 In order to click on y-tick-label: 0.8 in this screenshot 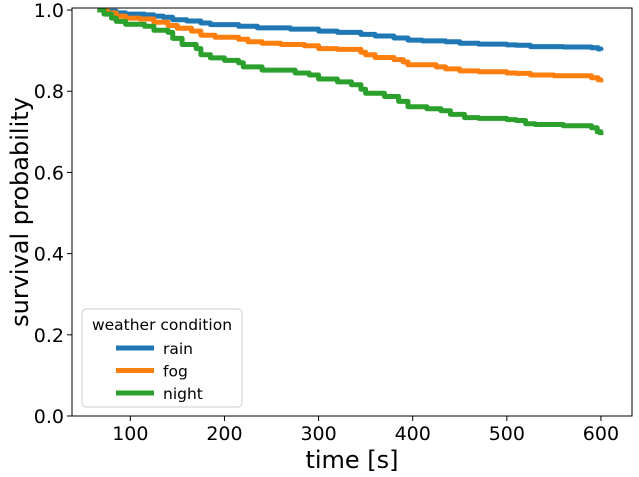, I will do `click(49, 92)`.